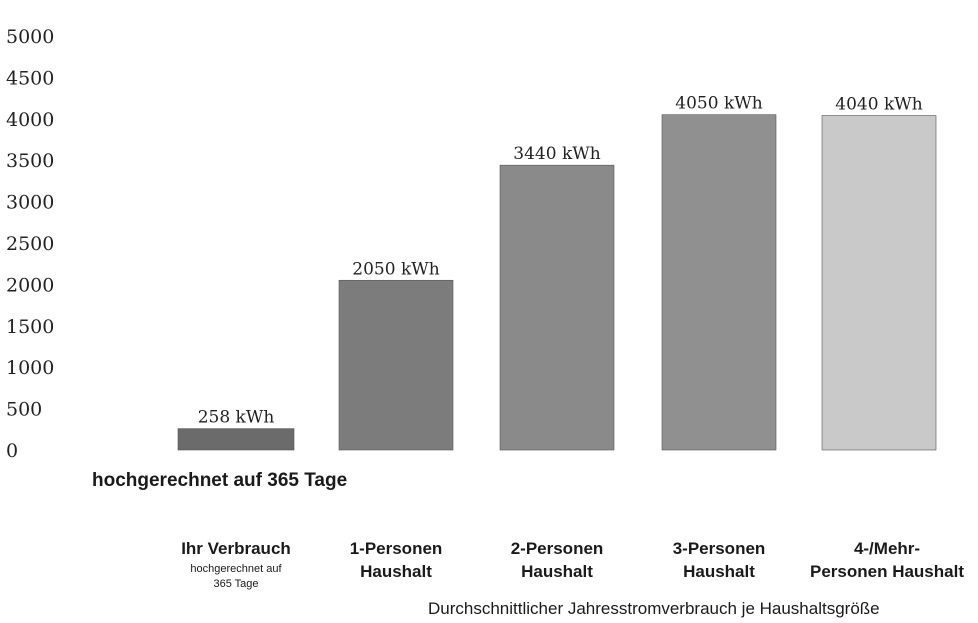 This screenshot has width=978, height=623. Describe the element at coordinates (395, 269) in the screenshot. I see `data-label: 2050 kWh` at that location.